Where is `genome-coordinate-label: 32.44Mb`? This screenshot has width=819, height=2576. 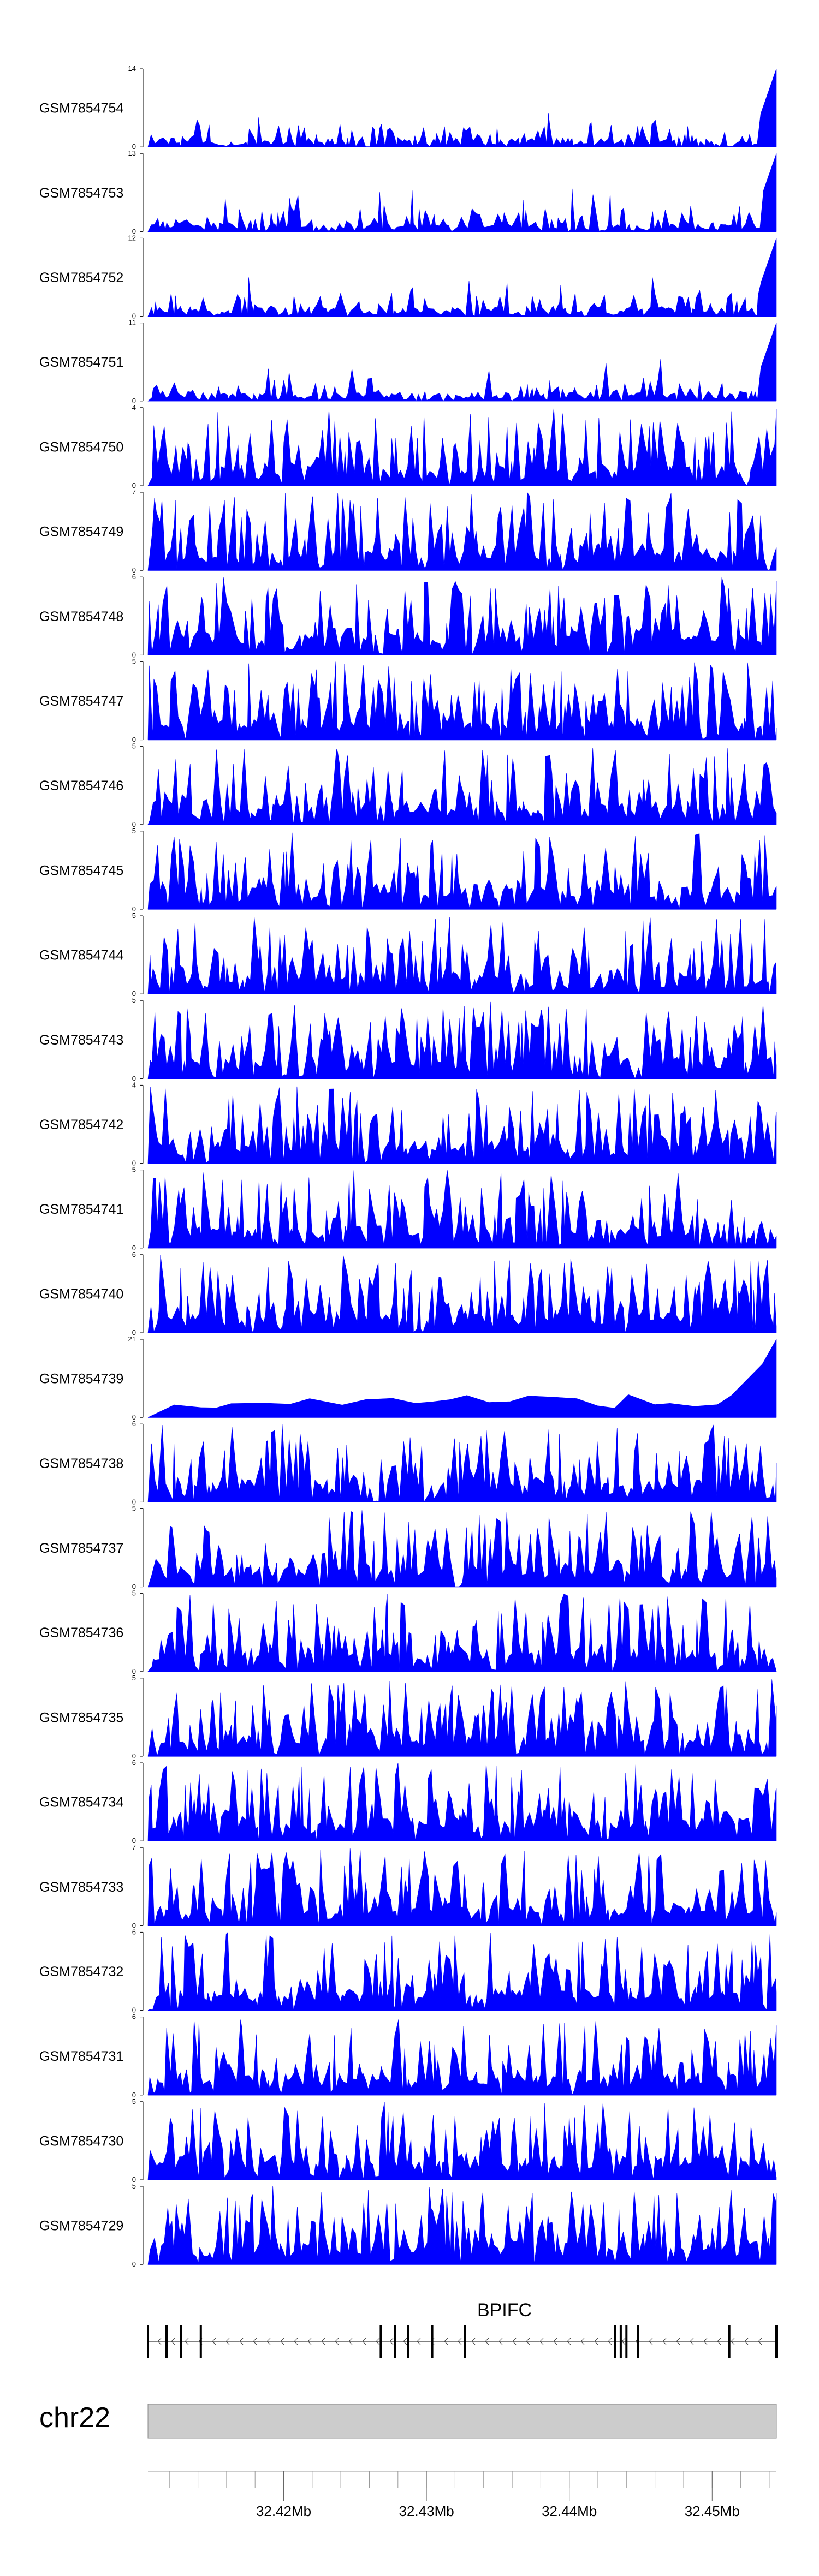 genome-coordinate-label: 32.44Mb is located at coordinates (569, 2511).